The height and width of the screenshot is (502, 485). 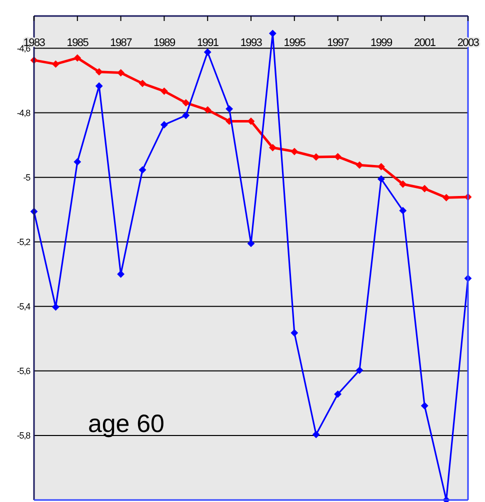 I want to click on x-tick-label: 1991, so click(x=207, y=43).